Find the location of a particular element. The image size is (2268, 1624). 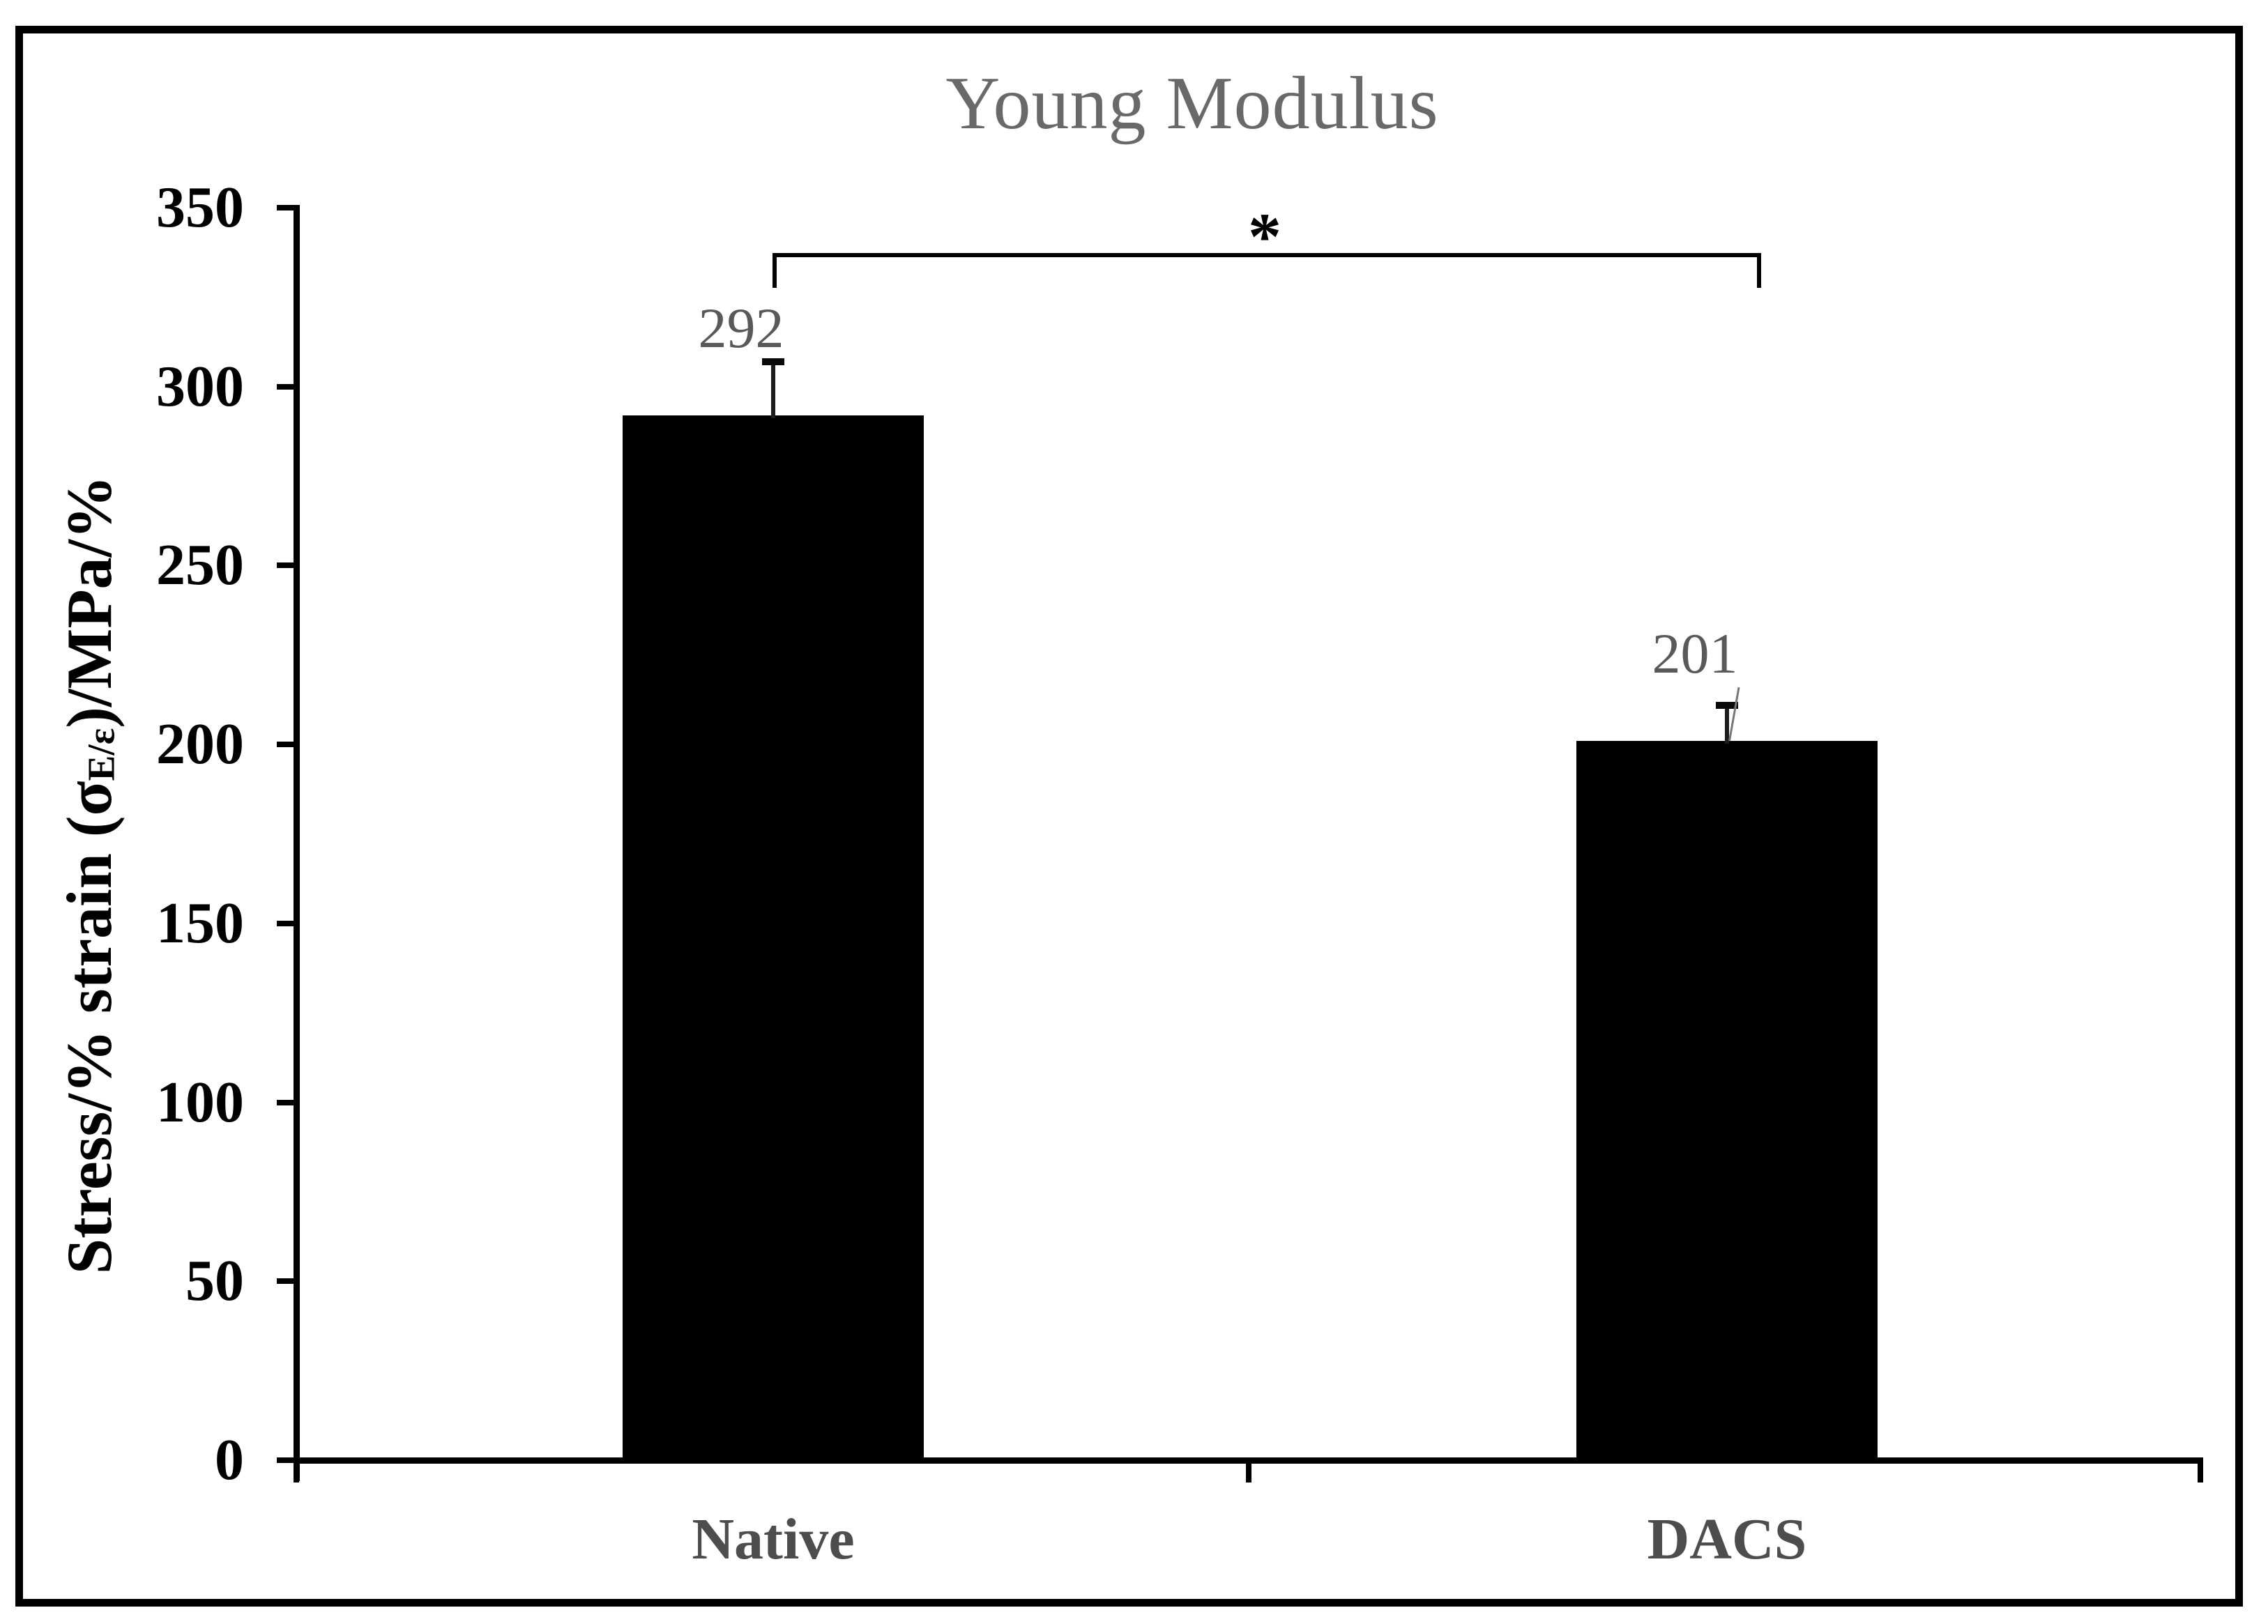

significance-bracket-right-leg is located at coordinates (1759, 270).